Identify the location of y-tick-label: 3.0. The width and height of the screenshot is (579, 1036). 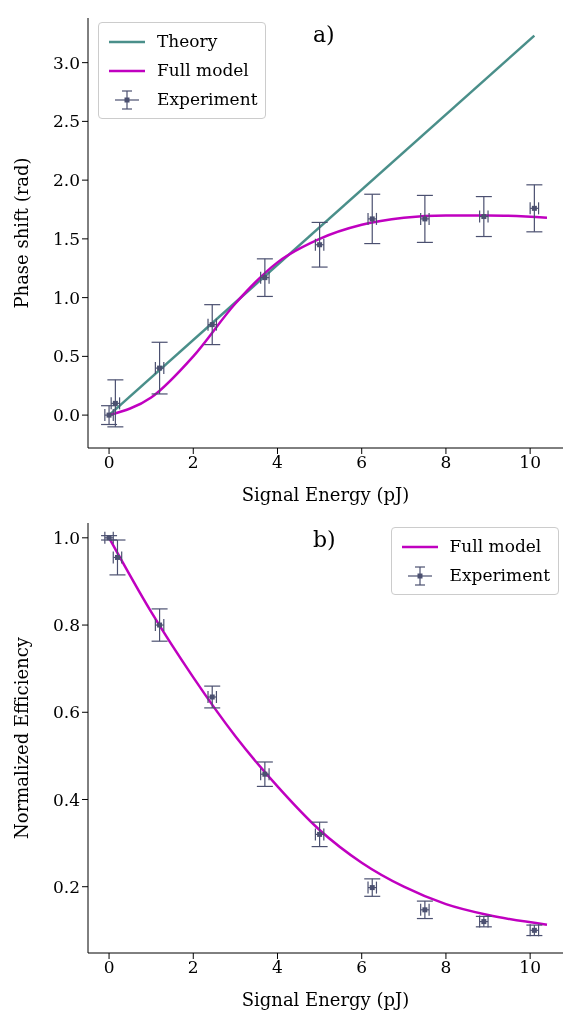
(66, 62).